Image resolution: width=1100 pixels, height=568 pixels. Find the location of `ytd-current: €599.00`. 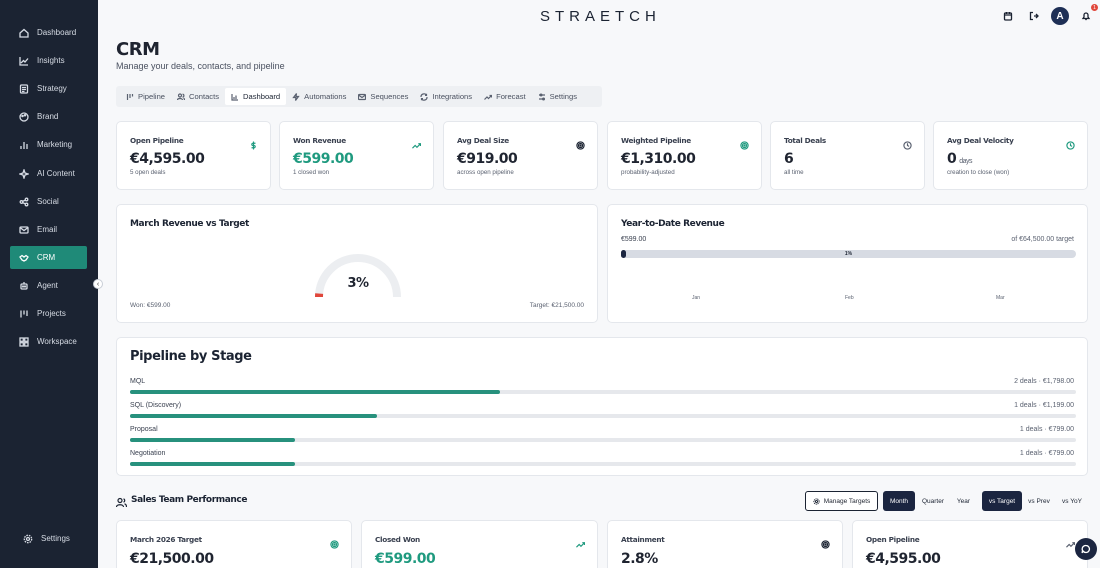

ytd-current: €599.00 is located at coordinates (634, 239).